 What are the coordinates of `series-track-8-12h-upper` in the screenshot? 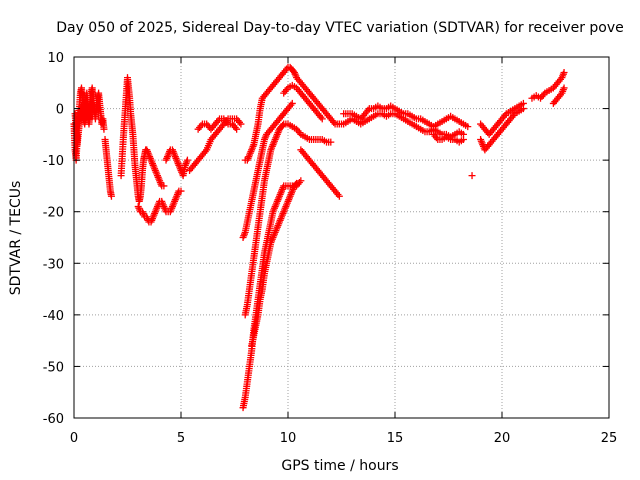 It's located at (292, 113).